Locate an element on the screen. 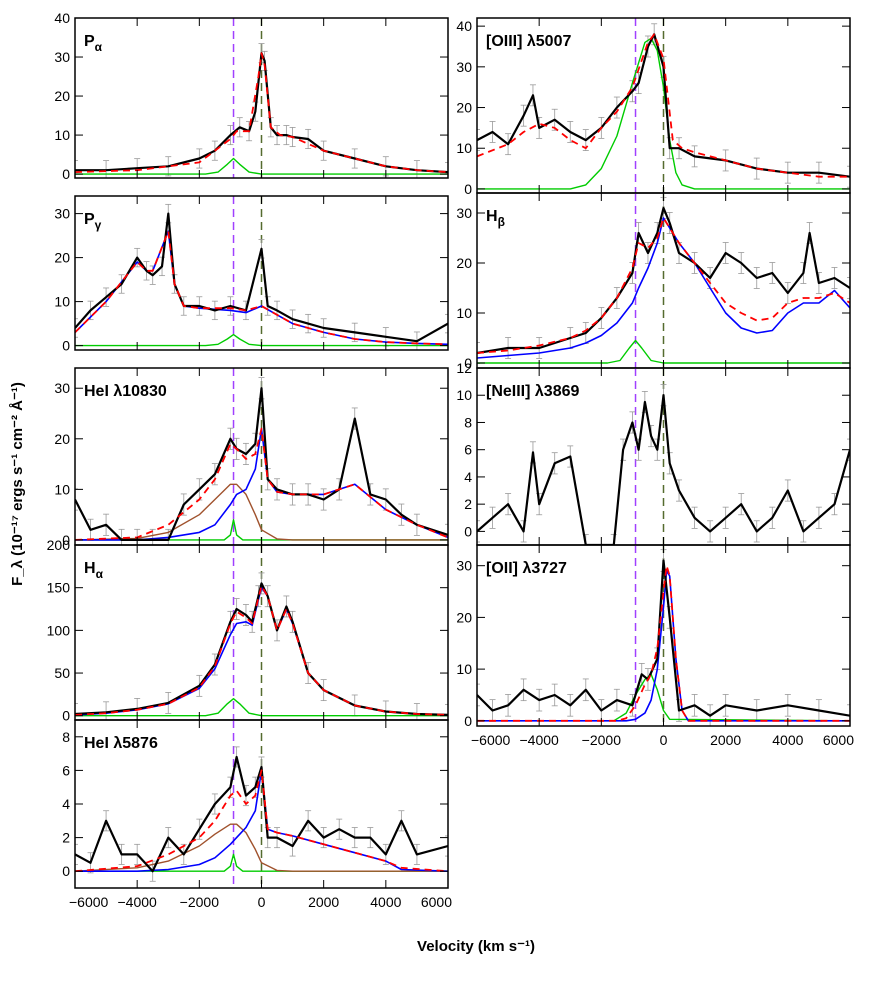 The width and height of the screenshot is (886, 983). panel-neiii3869: 0 2 4 6 8 10 12 [NeIII] λ3869 is located at coordinates (653, 453).